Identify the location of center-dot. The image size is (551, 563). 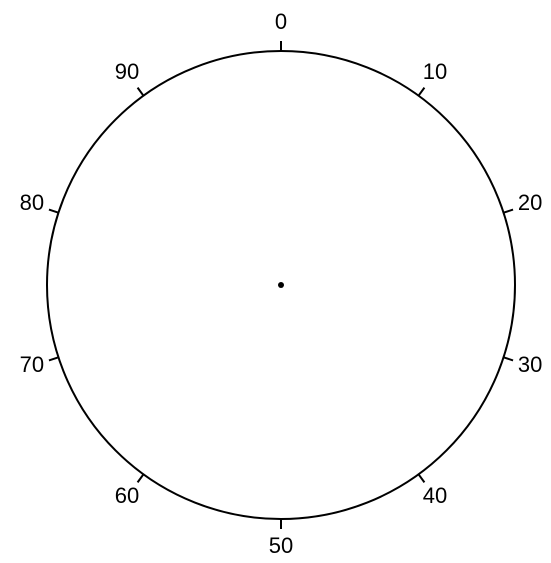
(281, 285).